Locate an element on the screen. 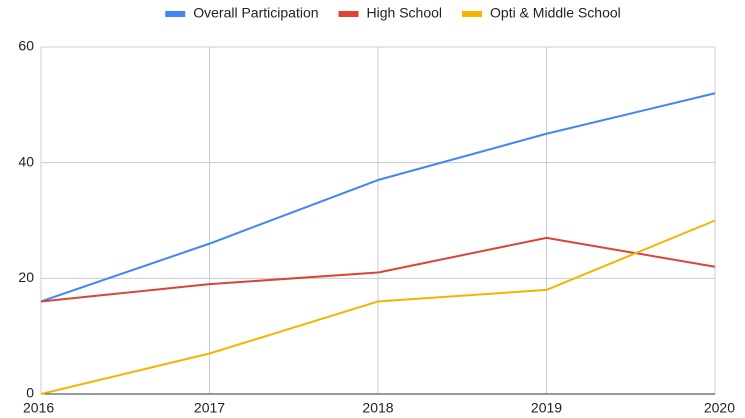  legend-label: Overall Participation is located at coordinates (255, 13).